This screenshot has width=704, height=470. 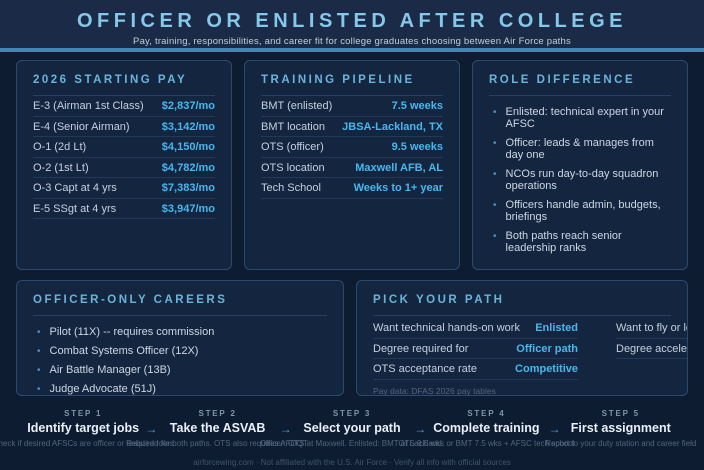 I want to click on training-label: BMT (enlisted), so click(x=297, y=106).